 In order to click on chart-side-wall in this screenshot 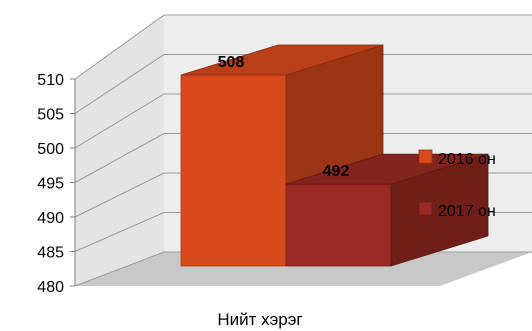, I will do `click(119, 150)`.